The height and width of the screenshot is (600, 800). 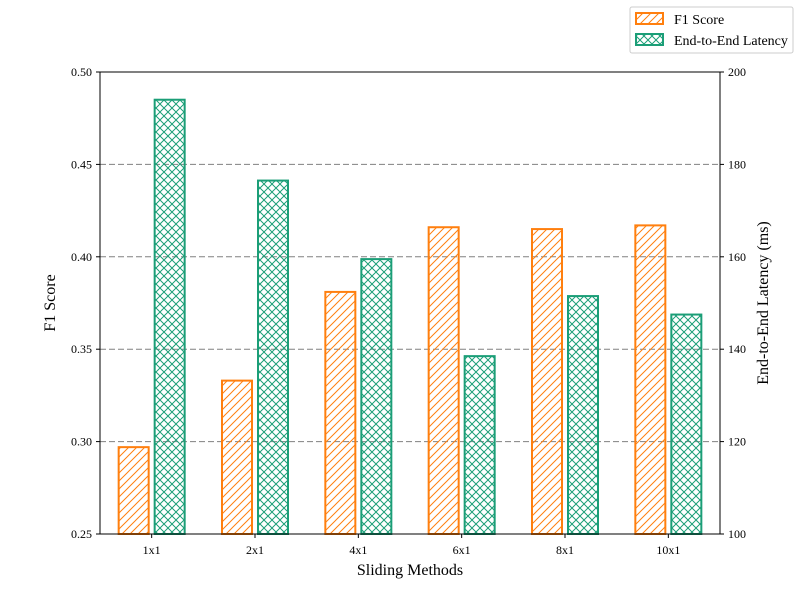 What do you see at coordinates (737, 349) in the screenshot?
I see `right-tick-label: 140` at bounding box center [737, 349].